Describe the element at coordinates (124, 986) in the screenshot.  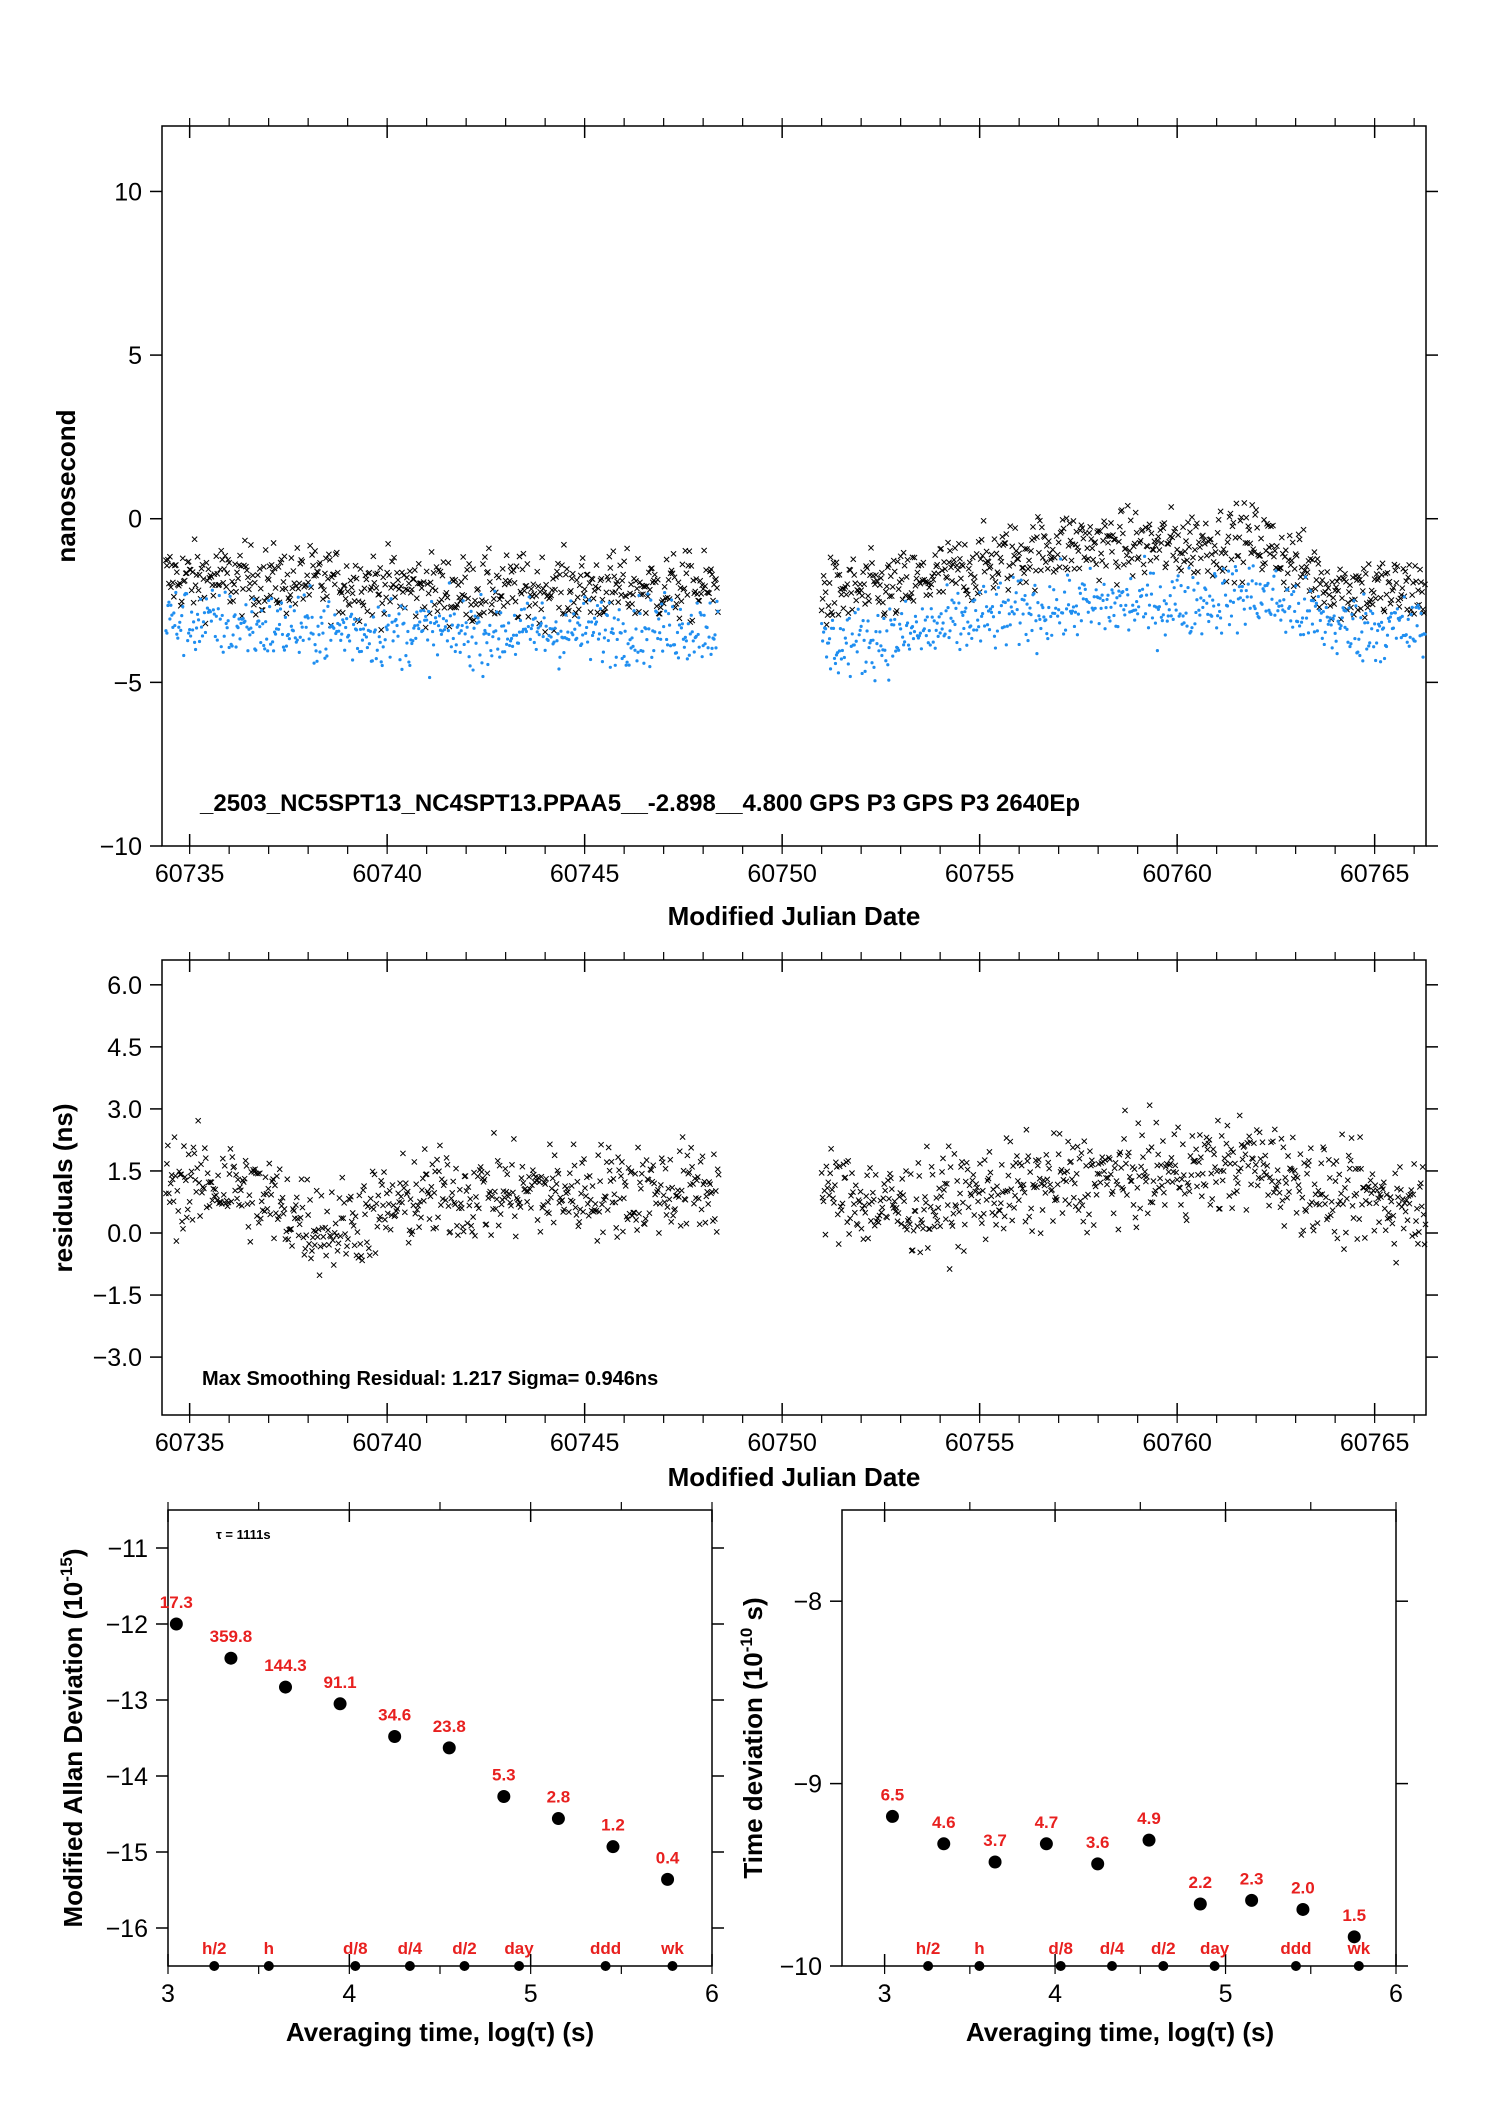
I see `y-tick-label: 6.0` at that location.